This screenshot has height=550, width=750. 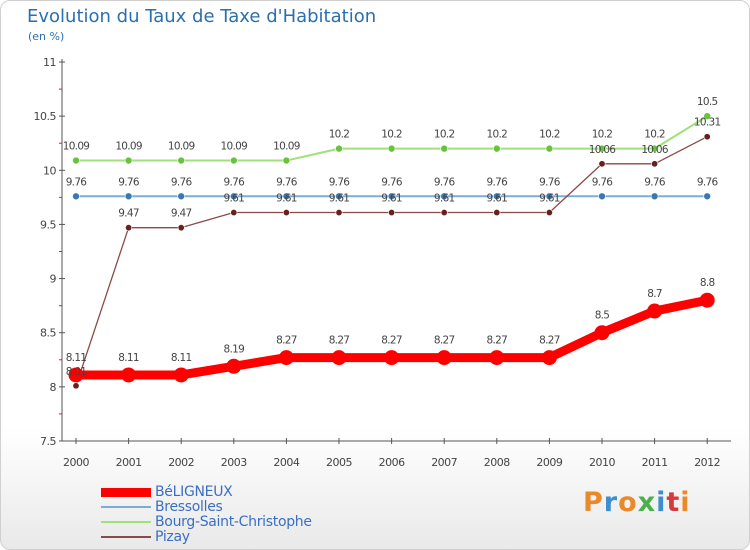 What do you see at coordinates (707, 102) in the screenshot?
I see `data-label-2: 10.5` at bounding box center [707, 102].